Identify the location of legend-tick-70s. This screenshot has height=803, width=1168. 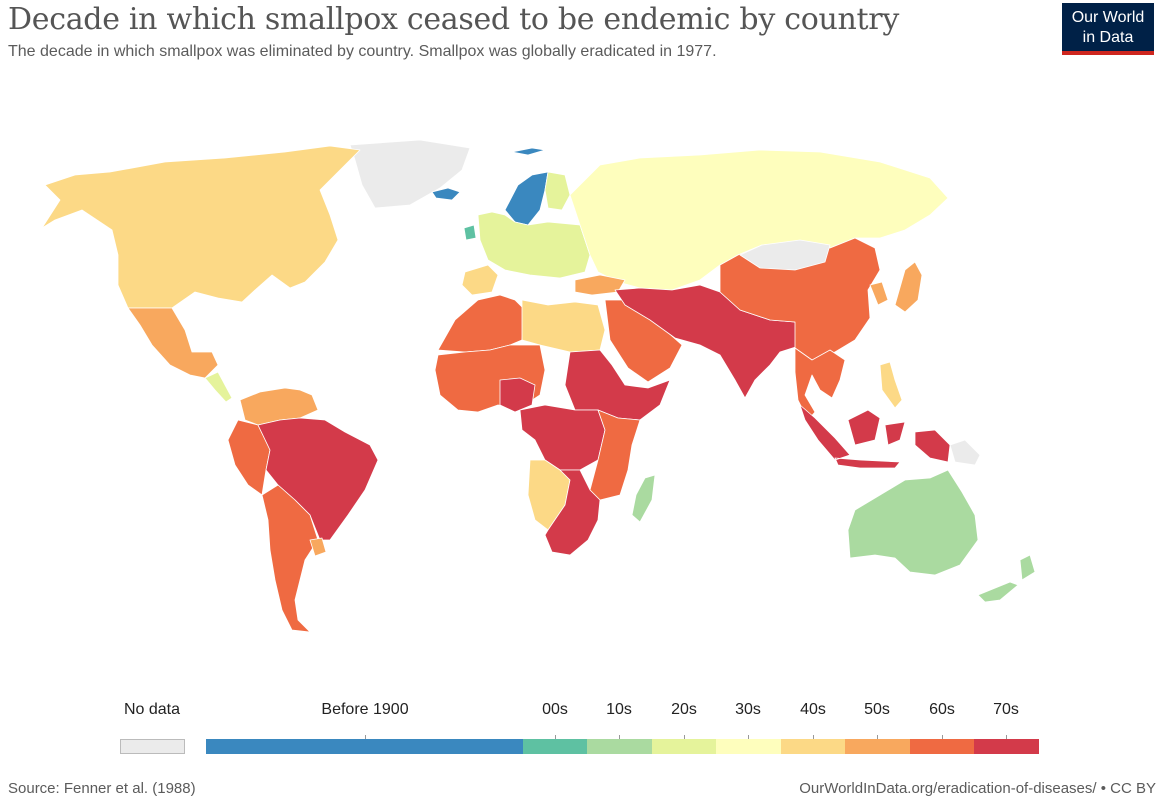
(1006, 737).